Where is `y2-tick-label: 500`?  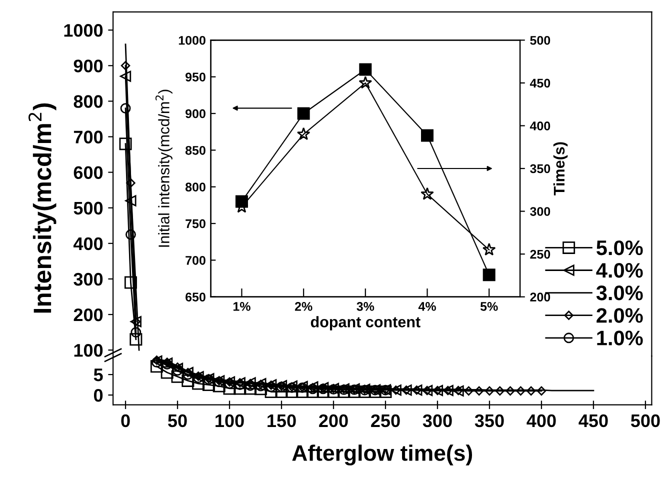
y2-tick-label: 500 is located at coordinates (540, 40).